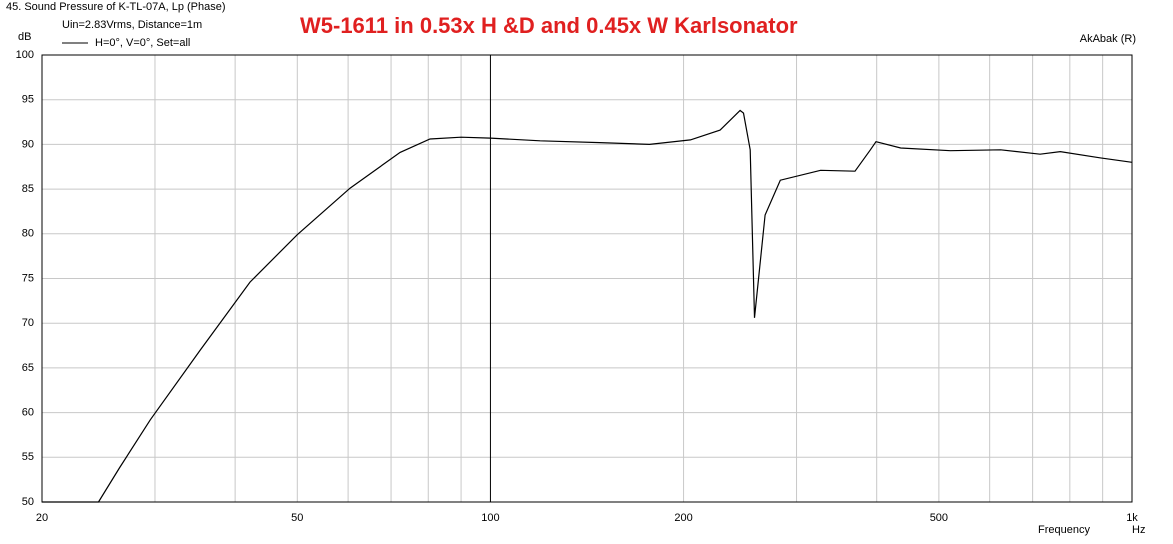 This screenshot has height=544, width=1173. What do you see at coordinates (1138, 530) in the screenshot?
I see `x-unit: Hz` at bounding box center [1138, 530].